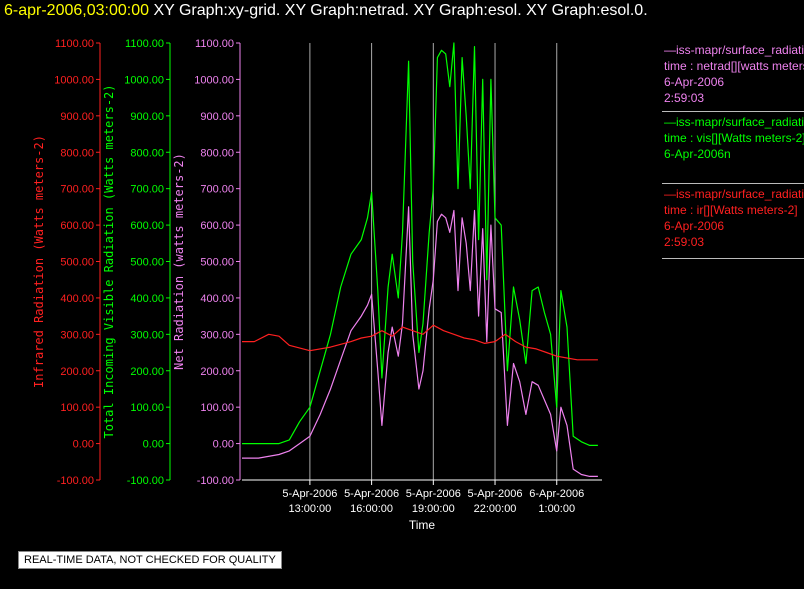  What do you see at coordinates (556, 494) in the screenshot?
I see `x-tick-label-date: 6-Apr-2006` at bounding box center [556, 494].